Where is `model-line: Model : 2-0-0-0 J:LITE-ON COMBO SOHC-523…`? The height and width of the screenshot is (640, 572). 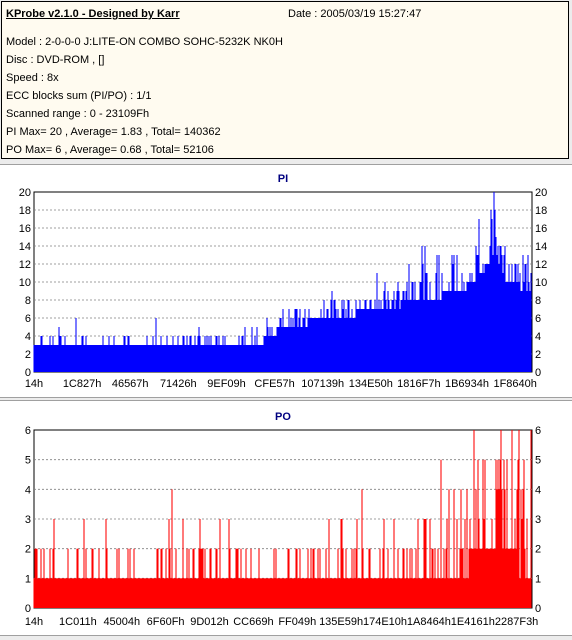
model-line: Model : 2-0-0-0 J:LITE-ON COMBO SOHC-523… is located at coordinates (144, 42).